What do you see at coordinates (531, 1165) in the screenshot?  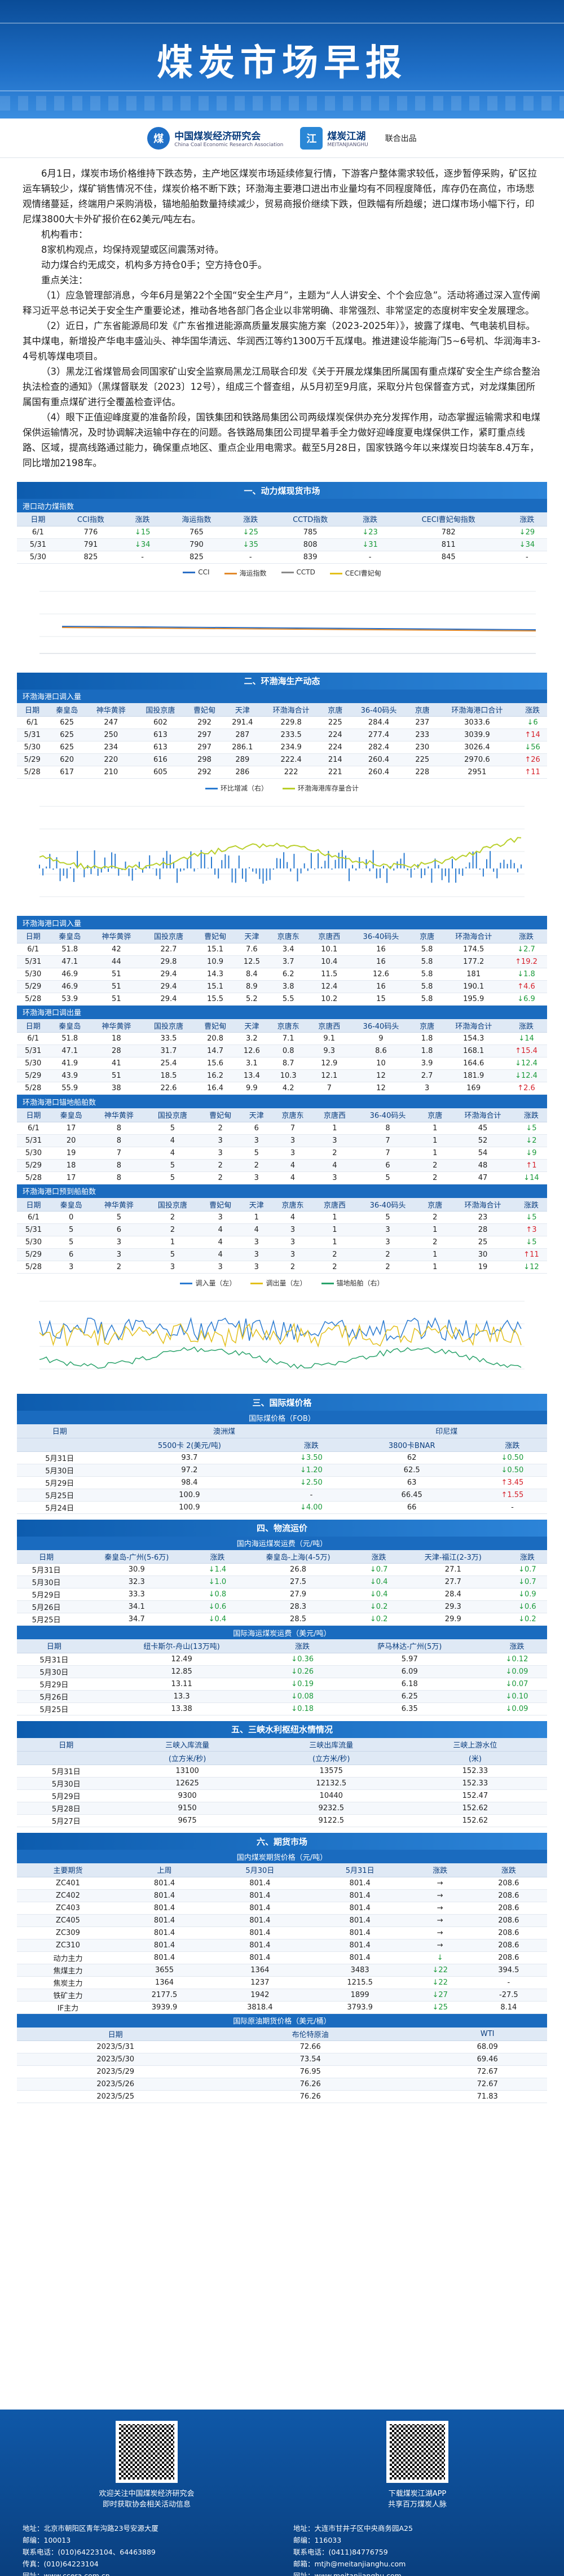 I see `table-cell: ↑1` at bounding box center [531, 1165].